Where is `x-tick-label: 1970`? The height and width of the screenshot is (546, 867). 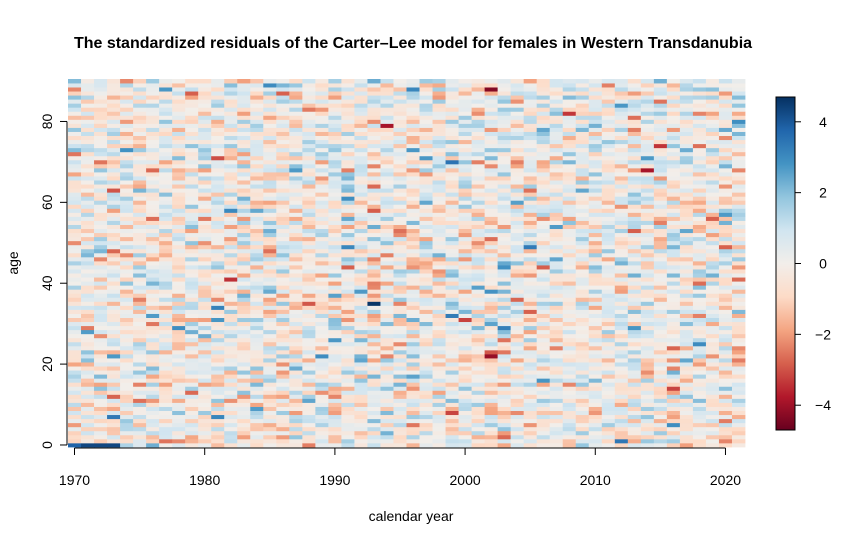
x-tick-label: 1970 is located at coordinates (74, 480).